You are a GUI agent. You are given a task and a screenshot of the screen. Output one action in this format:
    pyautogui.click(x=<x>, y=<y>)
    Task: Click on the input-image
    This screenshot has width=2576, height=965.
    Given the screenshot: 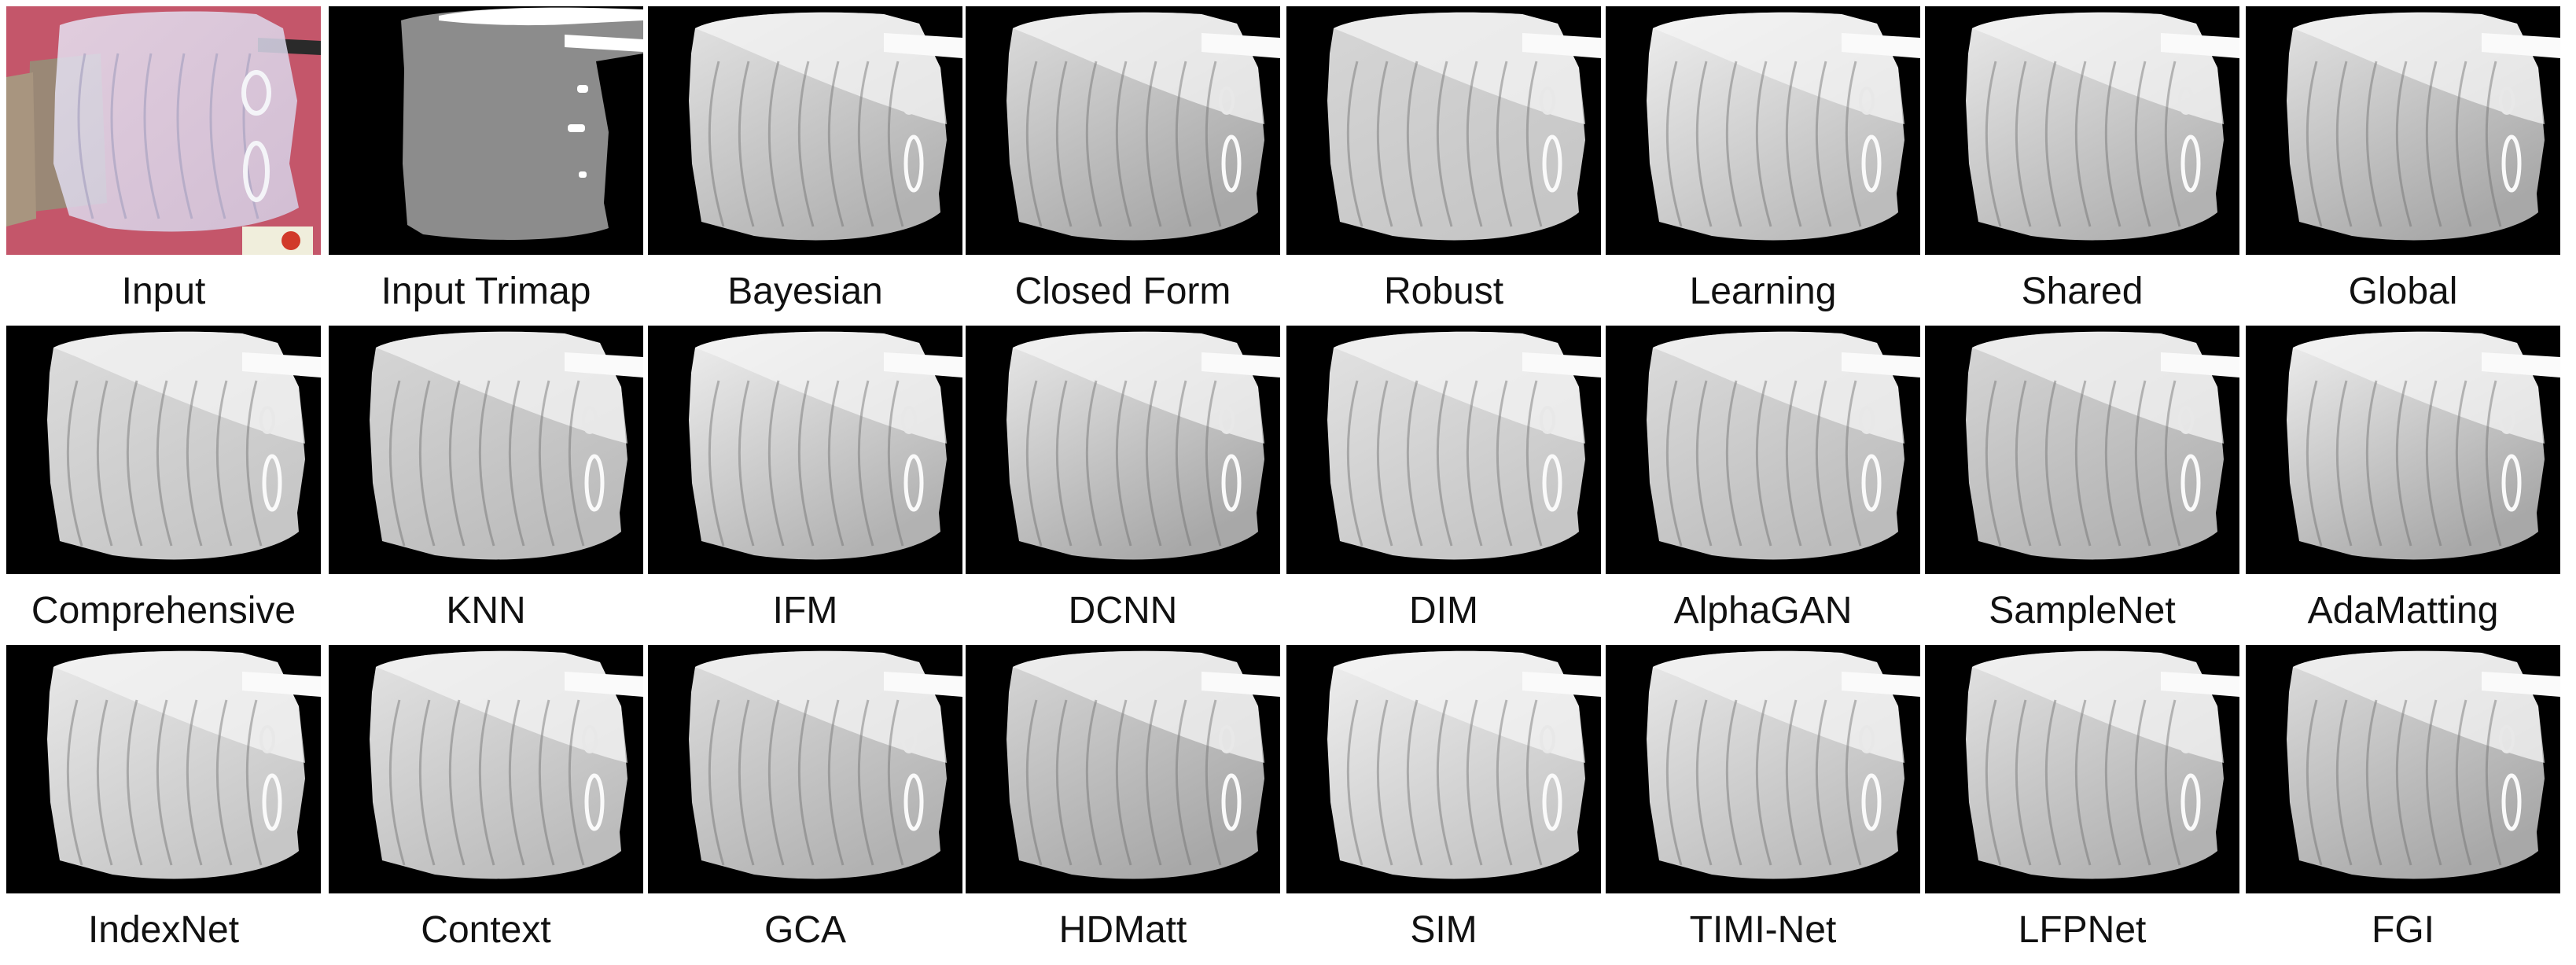 What is the action you would take?
    pyautogui.click(x=163, y=130)
    